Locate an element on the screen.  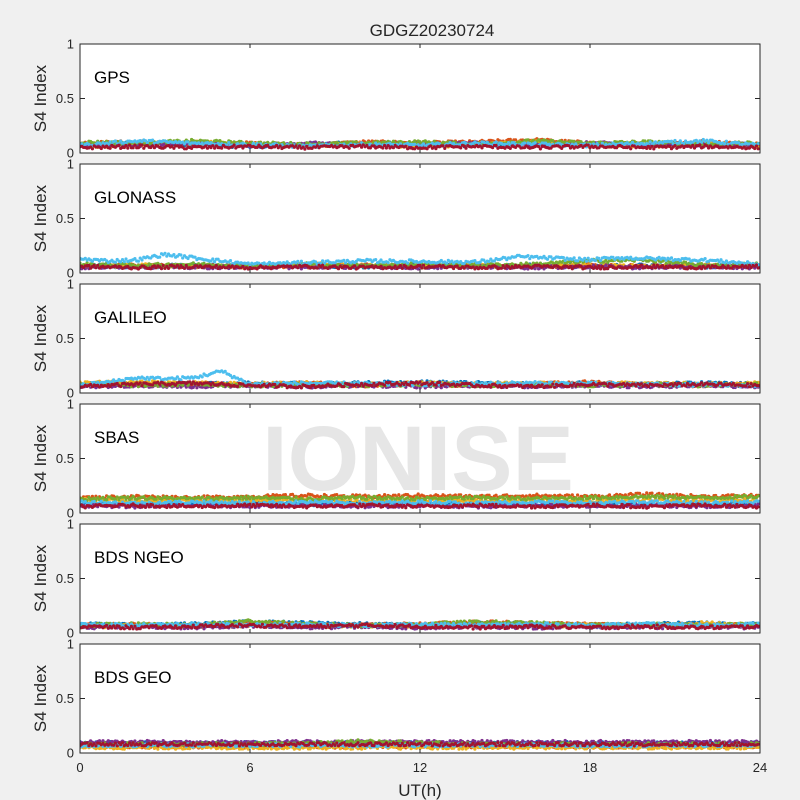
y-tick-label: 0 is located at coordinates (70, 153).